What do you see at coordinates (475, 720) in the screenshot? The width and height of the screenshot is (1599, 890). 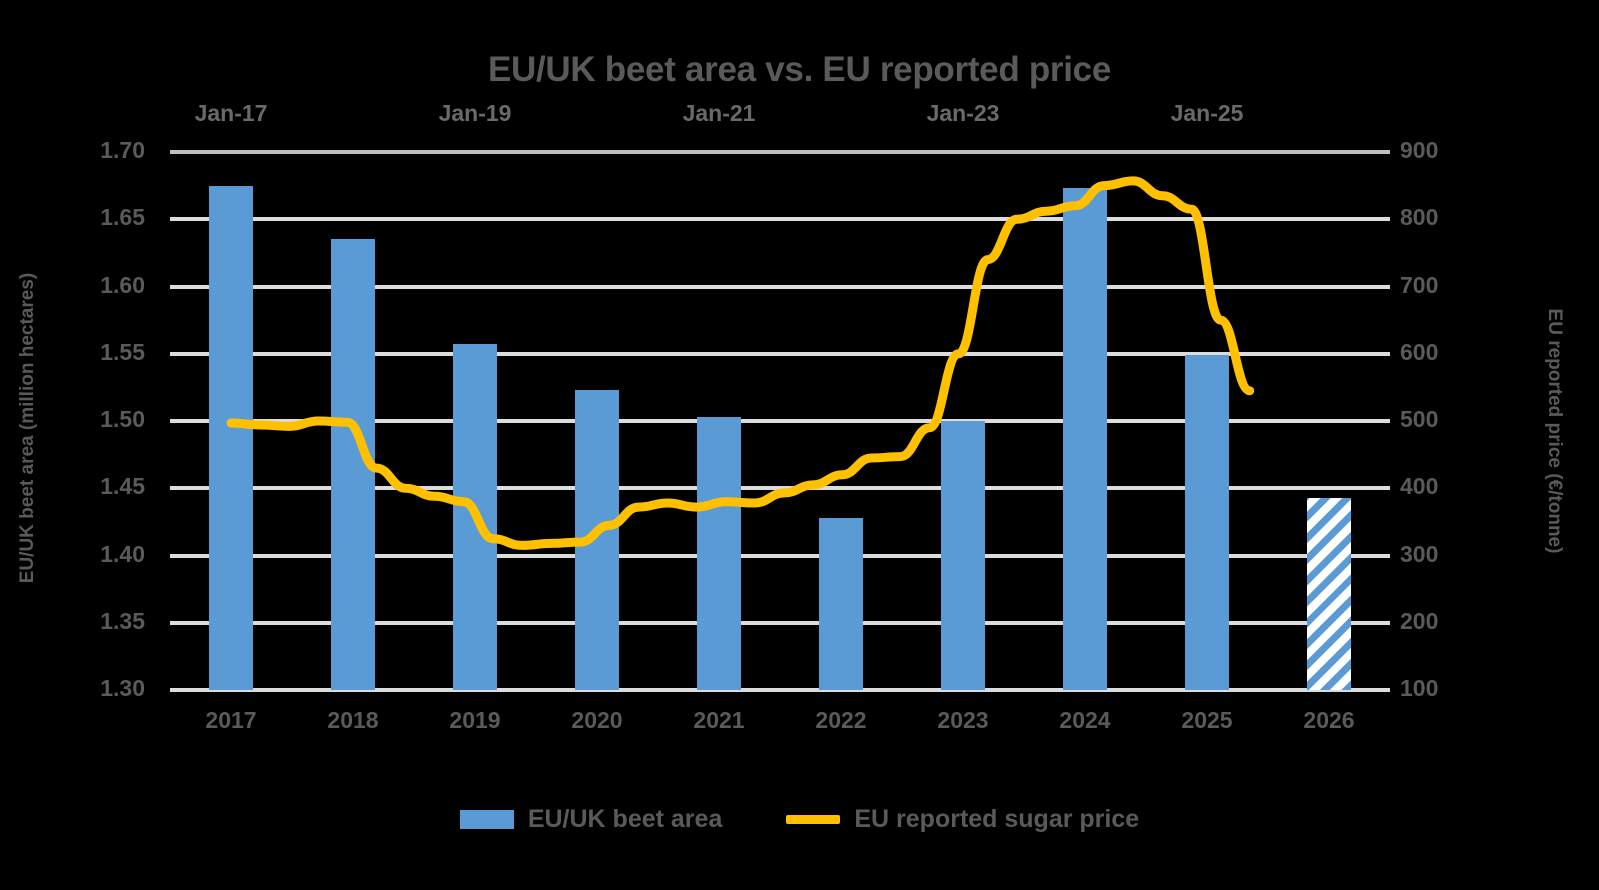 I see `x-axis-tick: 2019` at bounding box center [475, 720].